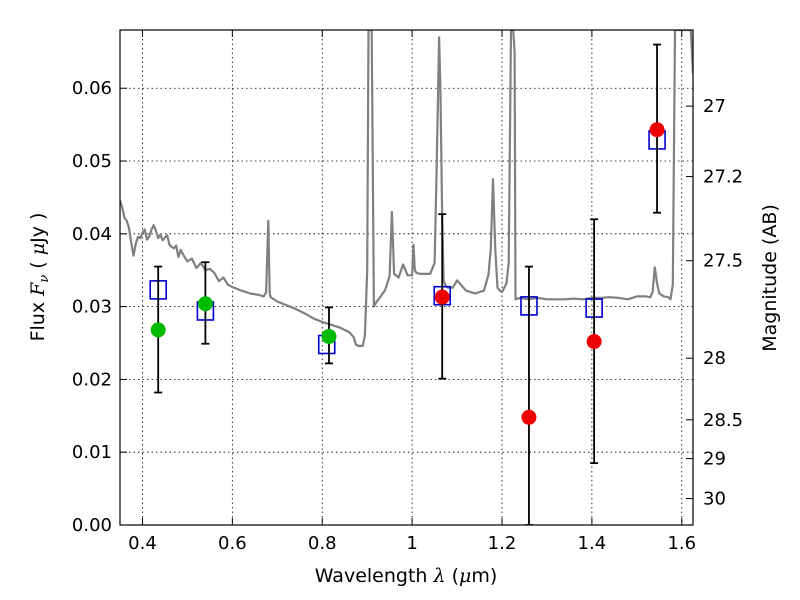 The height and width of the screenshot is (600, 800). Describe the element at coordinates (39, 277) in the screenshot. I see `y-axis-title: Flux Fν ( μJy )` at that location.